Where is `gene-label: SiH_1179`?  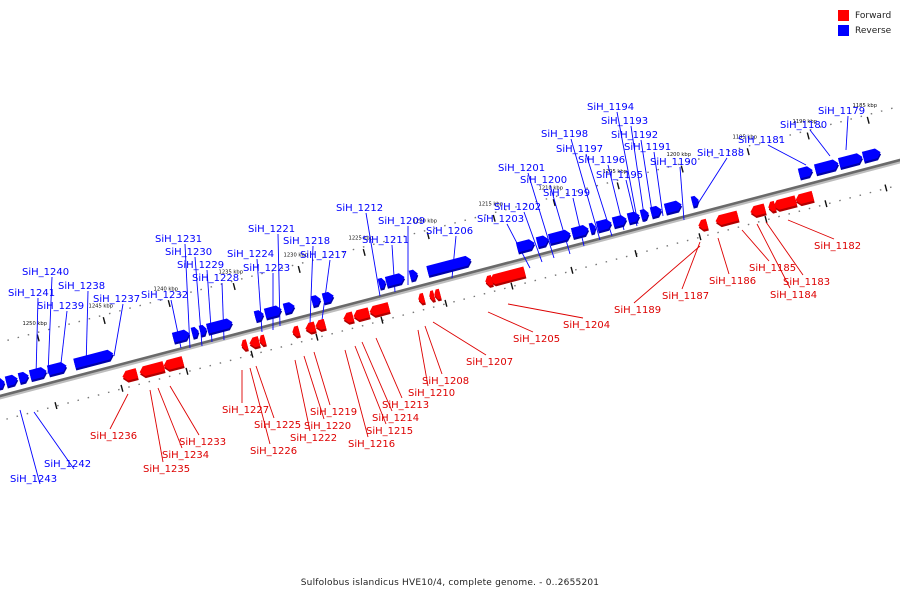
gene-label: SiH_1179 is located at coordinates (841, 111).